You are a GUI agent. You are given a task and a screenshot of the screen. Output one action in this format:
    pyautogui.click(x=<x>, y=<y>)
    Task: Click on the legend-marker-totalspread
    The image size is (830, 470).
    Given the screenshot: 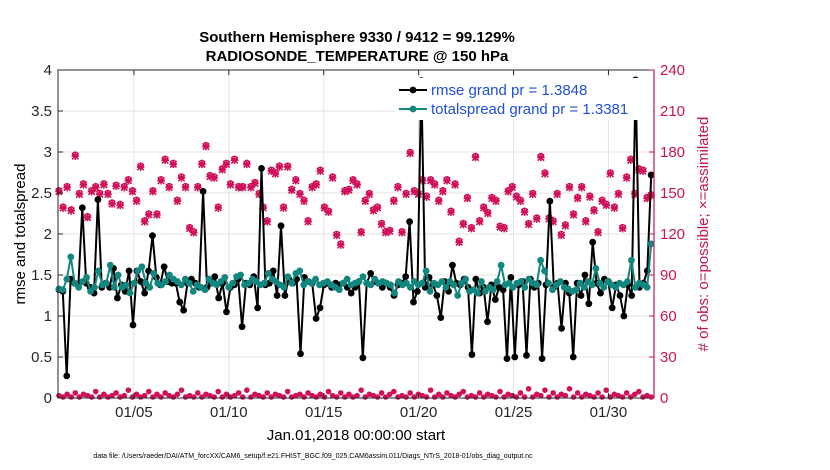 What is the action you would take?
    pyautogui.click(x=413, y=109)
    